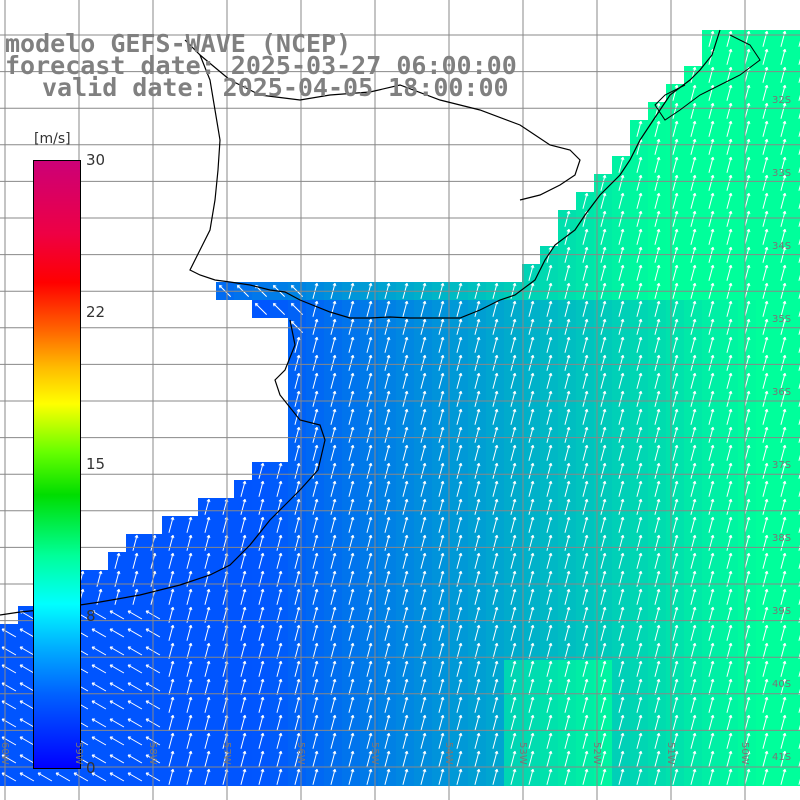 The image size is (800, 800). What do you see at coordinates (91, 616) in the screenshot?
I see `colorbar-tick-8: 8` at bounding box center [91, 616].